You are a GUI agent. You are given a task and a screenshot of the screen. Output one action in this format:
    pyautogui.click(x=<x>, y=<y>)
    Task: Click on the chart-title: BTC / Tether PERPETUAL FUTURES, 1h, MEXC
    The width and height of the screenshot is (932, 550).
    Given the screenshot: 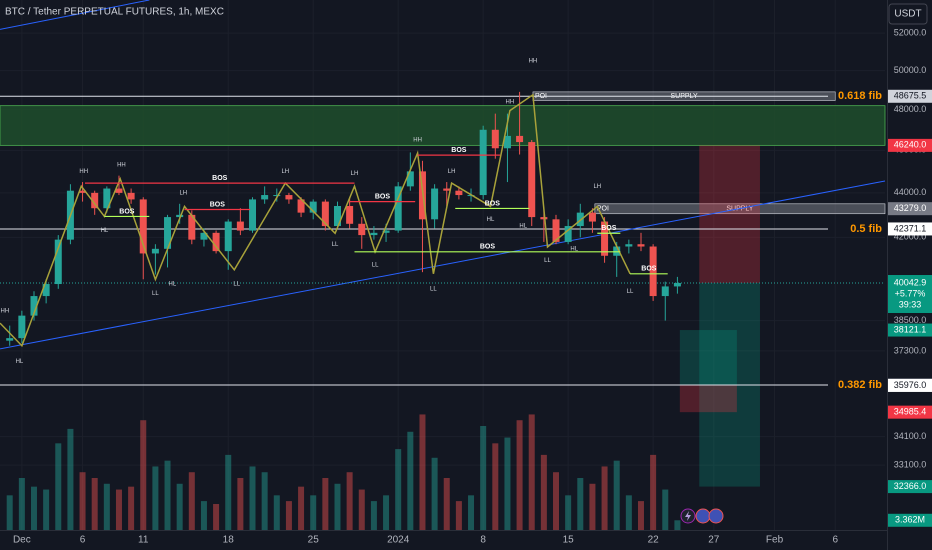 What is the action you would take?
    pyautogui.click(x=114, y=12)
    